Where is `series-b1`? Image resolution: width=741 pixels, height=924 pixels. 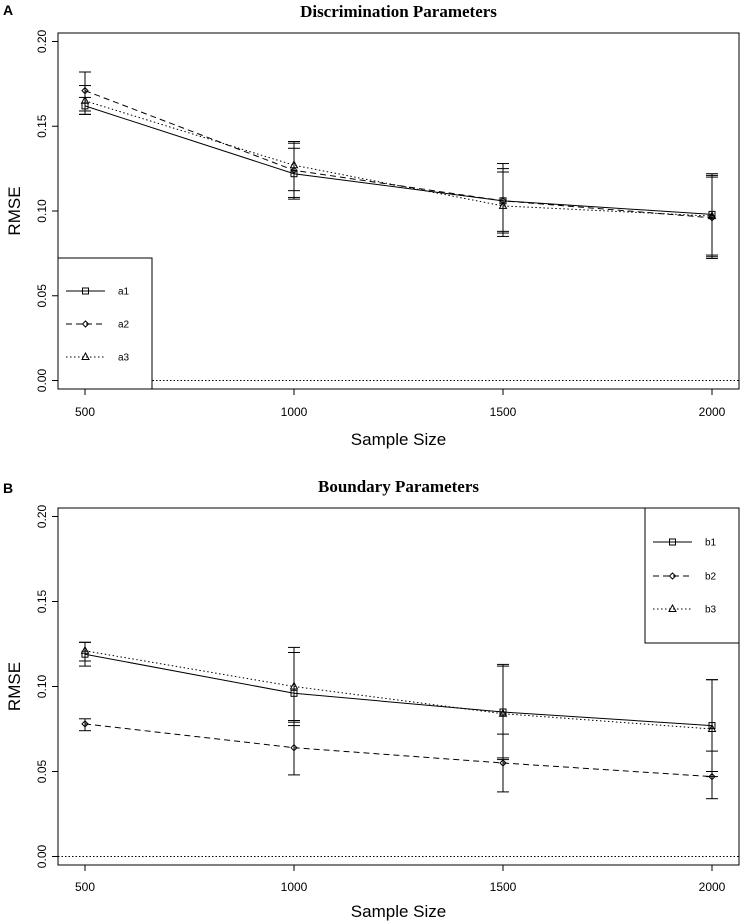 series-b1 is located at coordinates (398, 706).